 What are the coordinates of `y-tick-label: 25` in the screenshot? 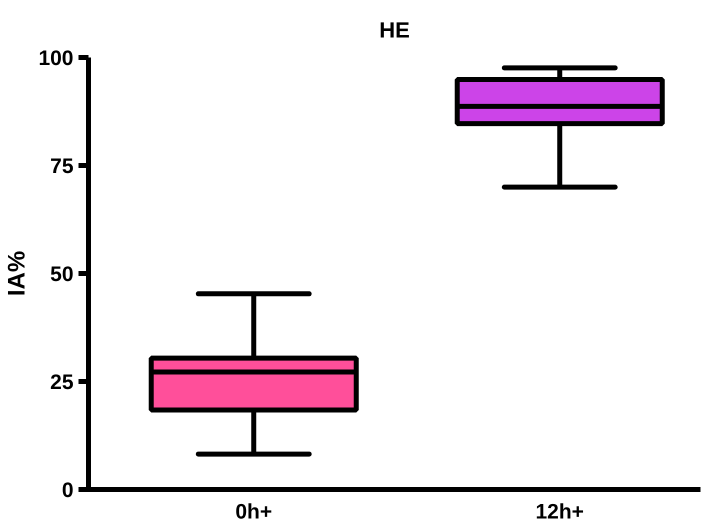 It's located at (62, 382).